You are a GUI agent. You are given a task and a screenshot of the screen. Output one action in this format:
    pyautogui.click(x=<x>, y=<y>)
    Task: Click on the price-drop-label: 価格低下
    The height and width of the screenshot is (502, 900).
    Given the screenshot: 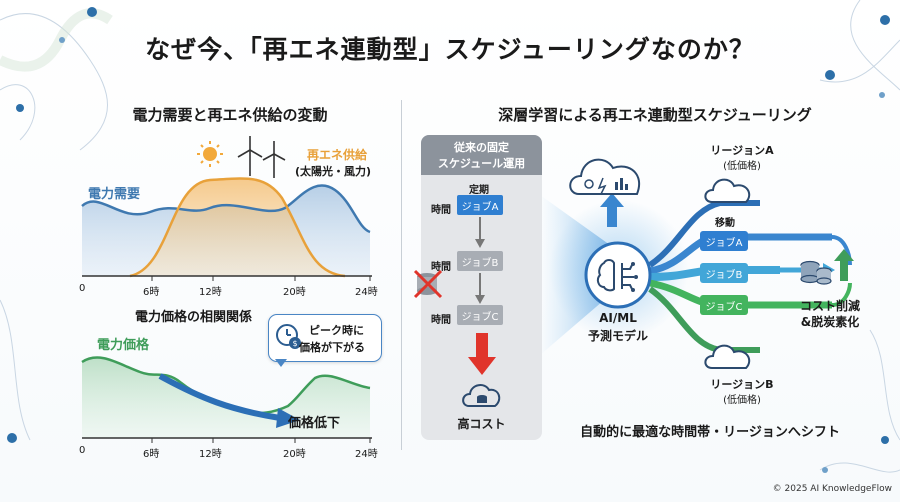 What is the action you would take?
    pyautogui.click(x=314, y=423)
    